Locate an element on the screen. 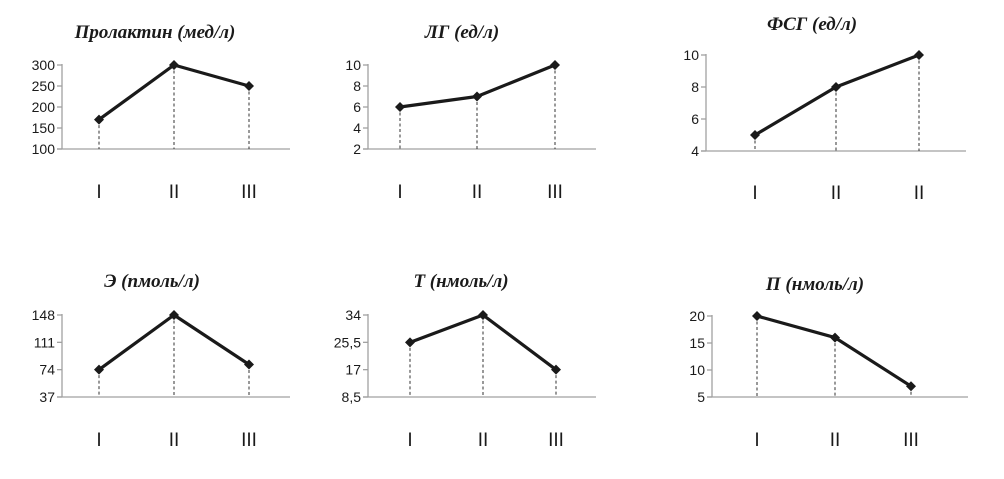  y-tick-label: 148 is located at coordinates (44, 315).